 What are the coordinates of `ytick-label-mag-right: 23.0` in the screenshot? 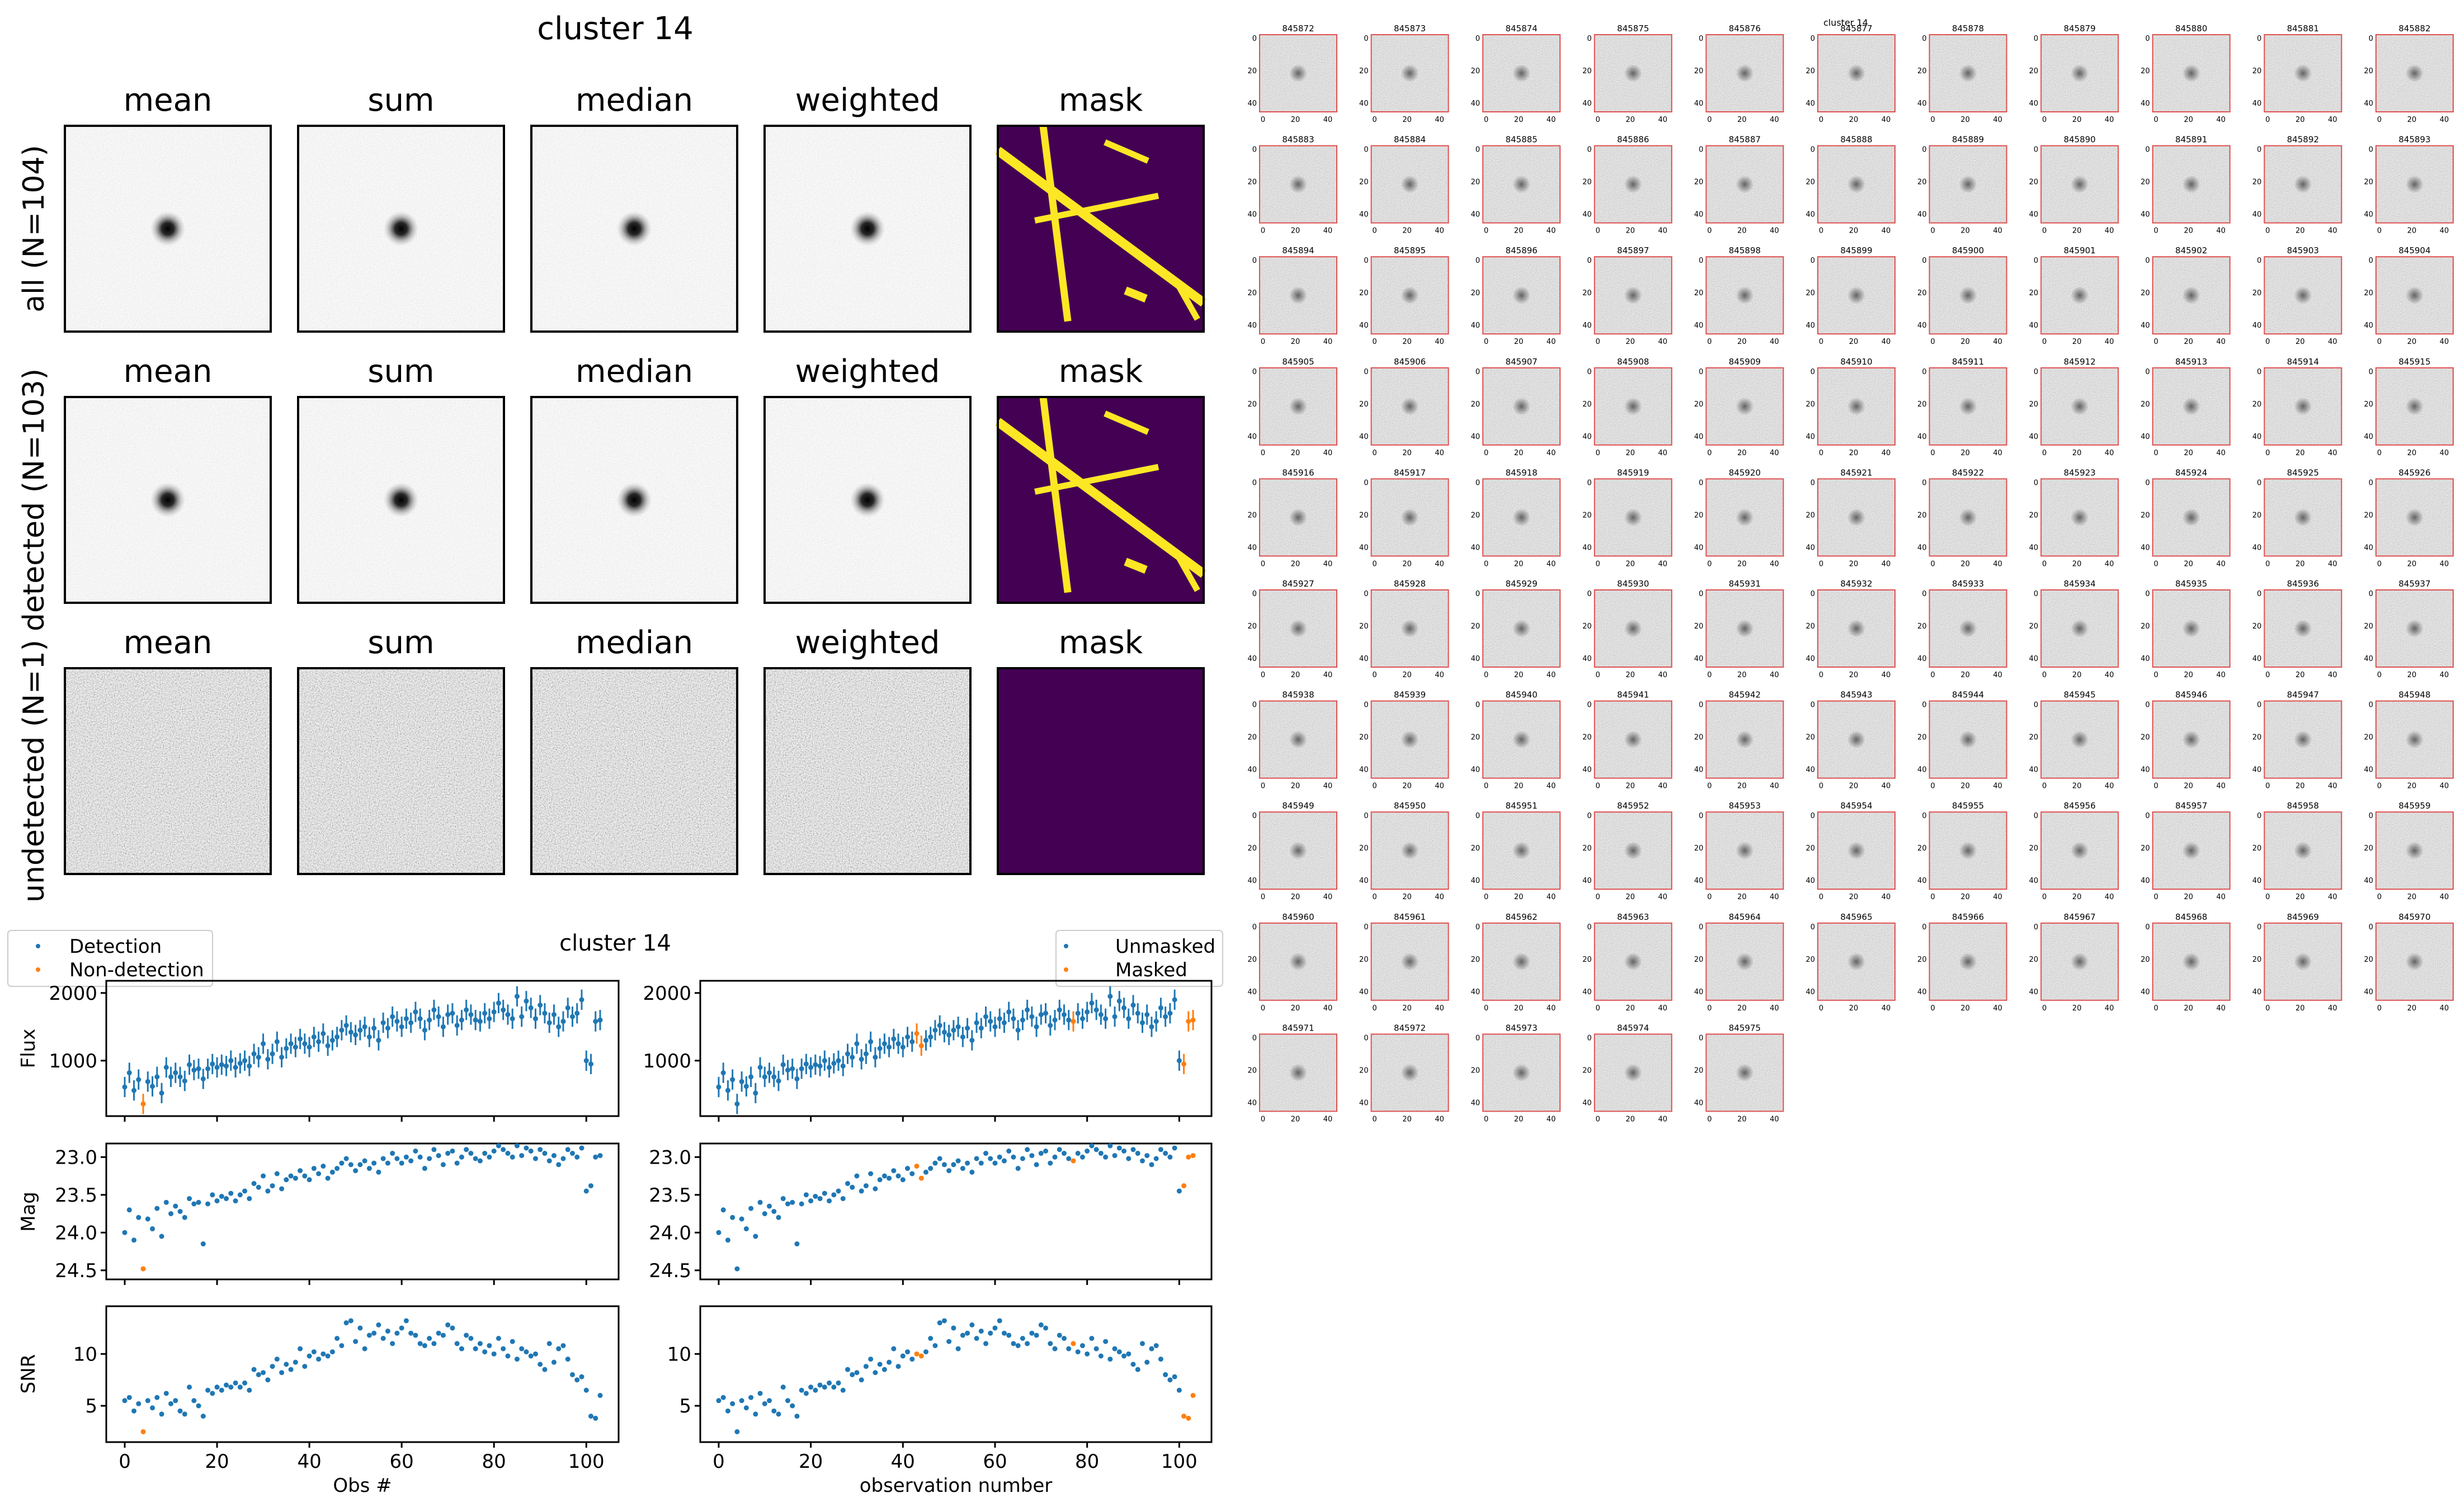 It's located at (670, 1157).